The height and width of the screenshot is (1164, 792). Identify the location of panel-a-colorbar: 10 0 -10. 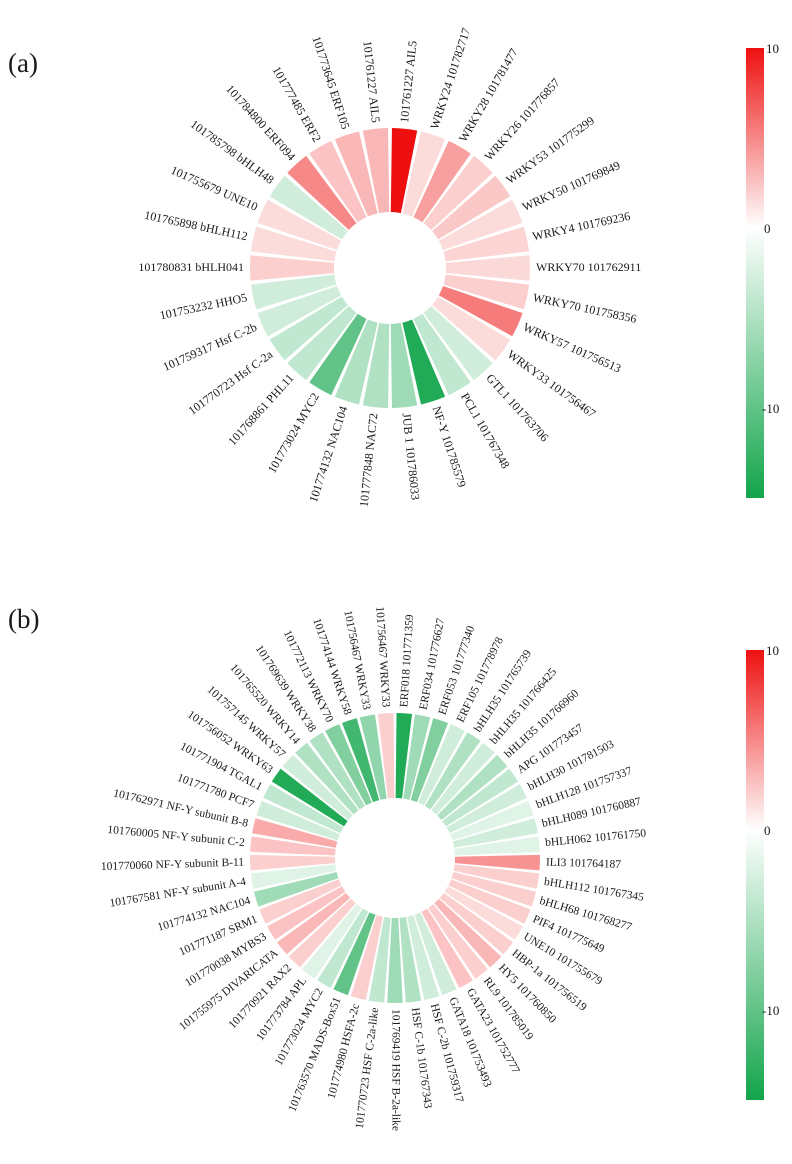
(762, 269).